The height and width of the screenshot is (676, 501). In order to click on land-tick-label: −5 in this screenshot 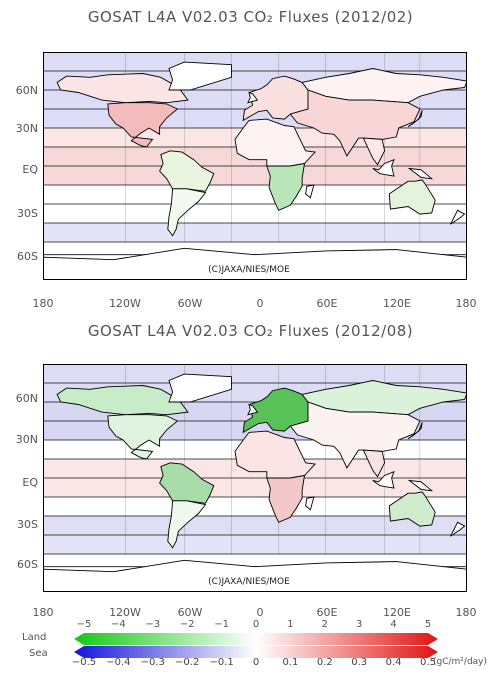, I will do `click(84, 624)`.